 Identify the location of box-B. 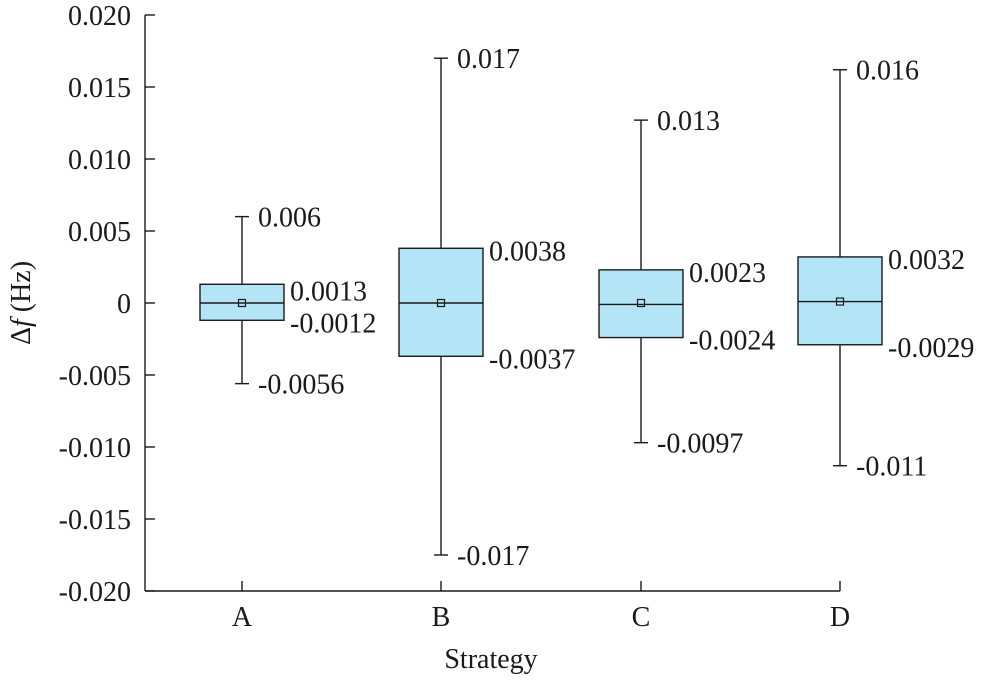
(441, 306).